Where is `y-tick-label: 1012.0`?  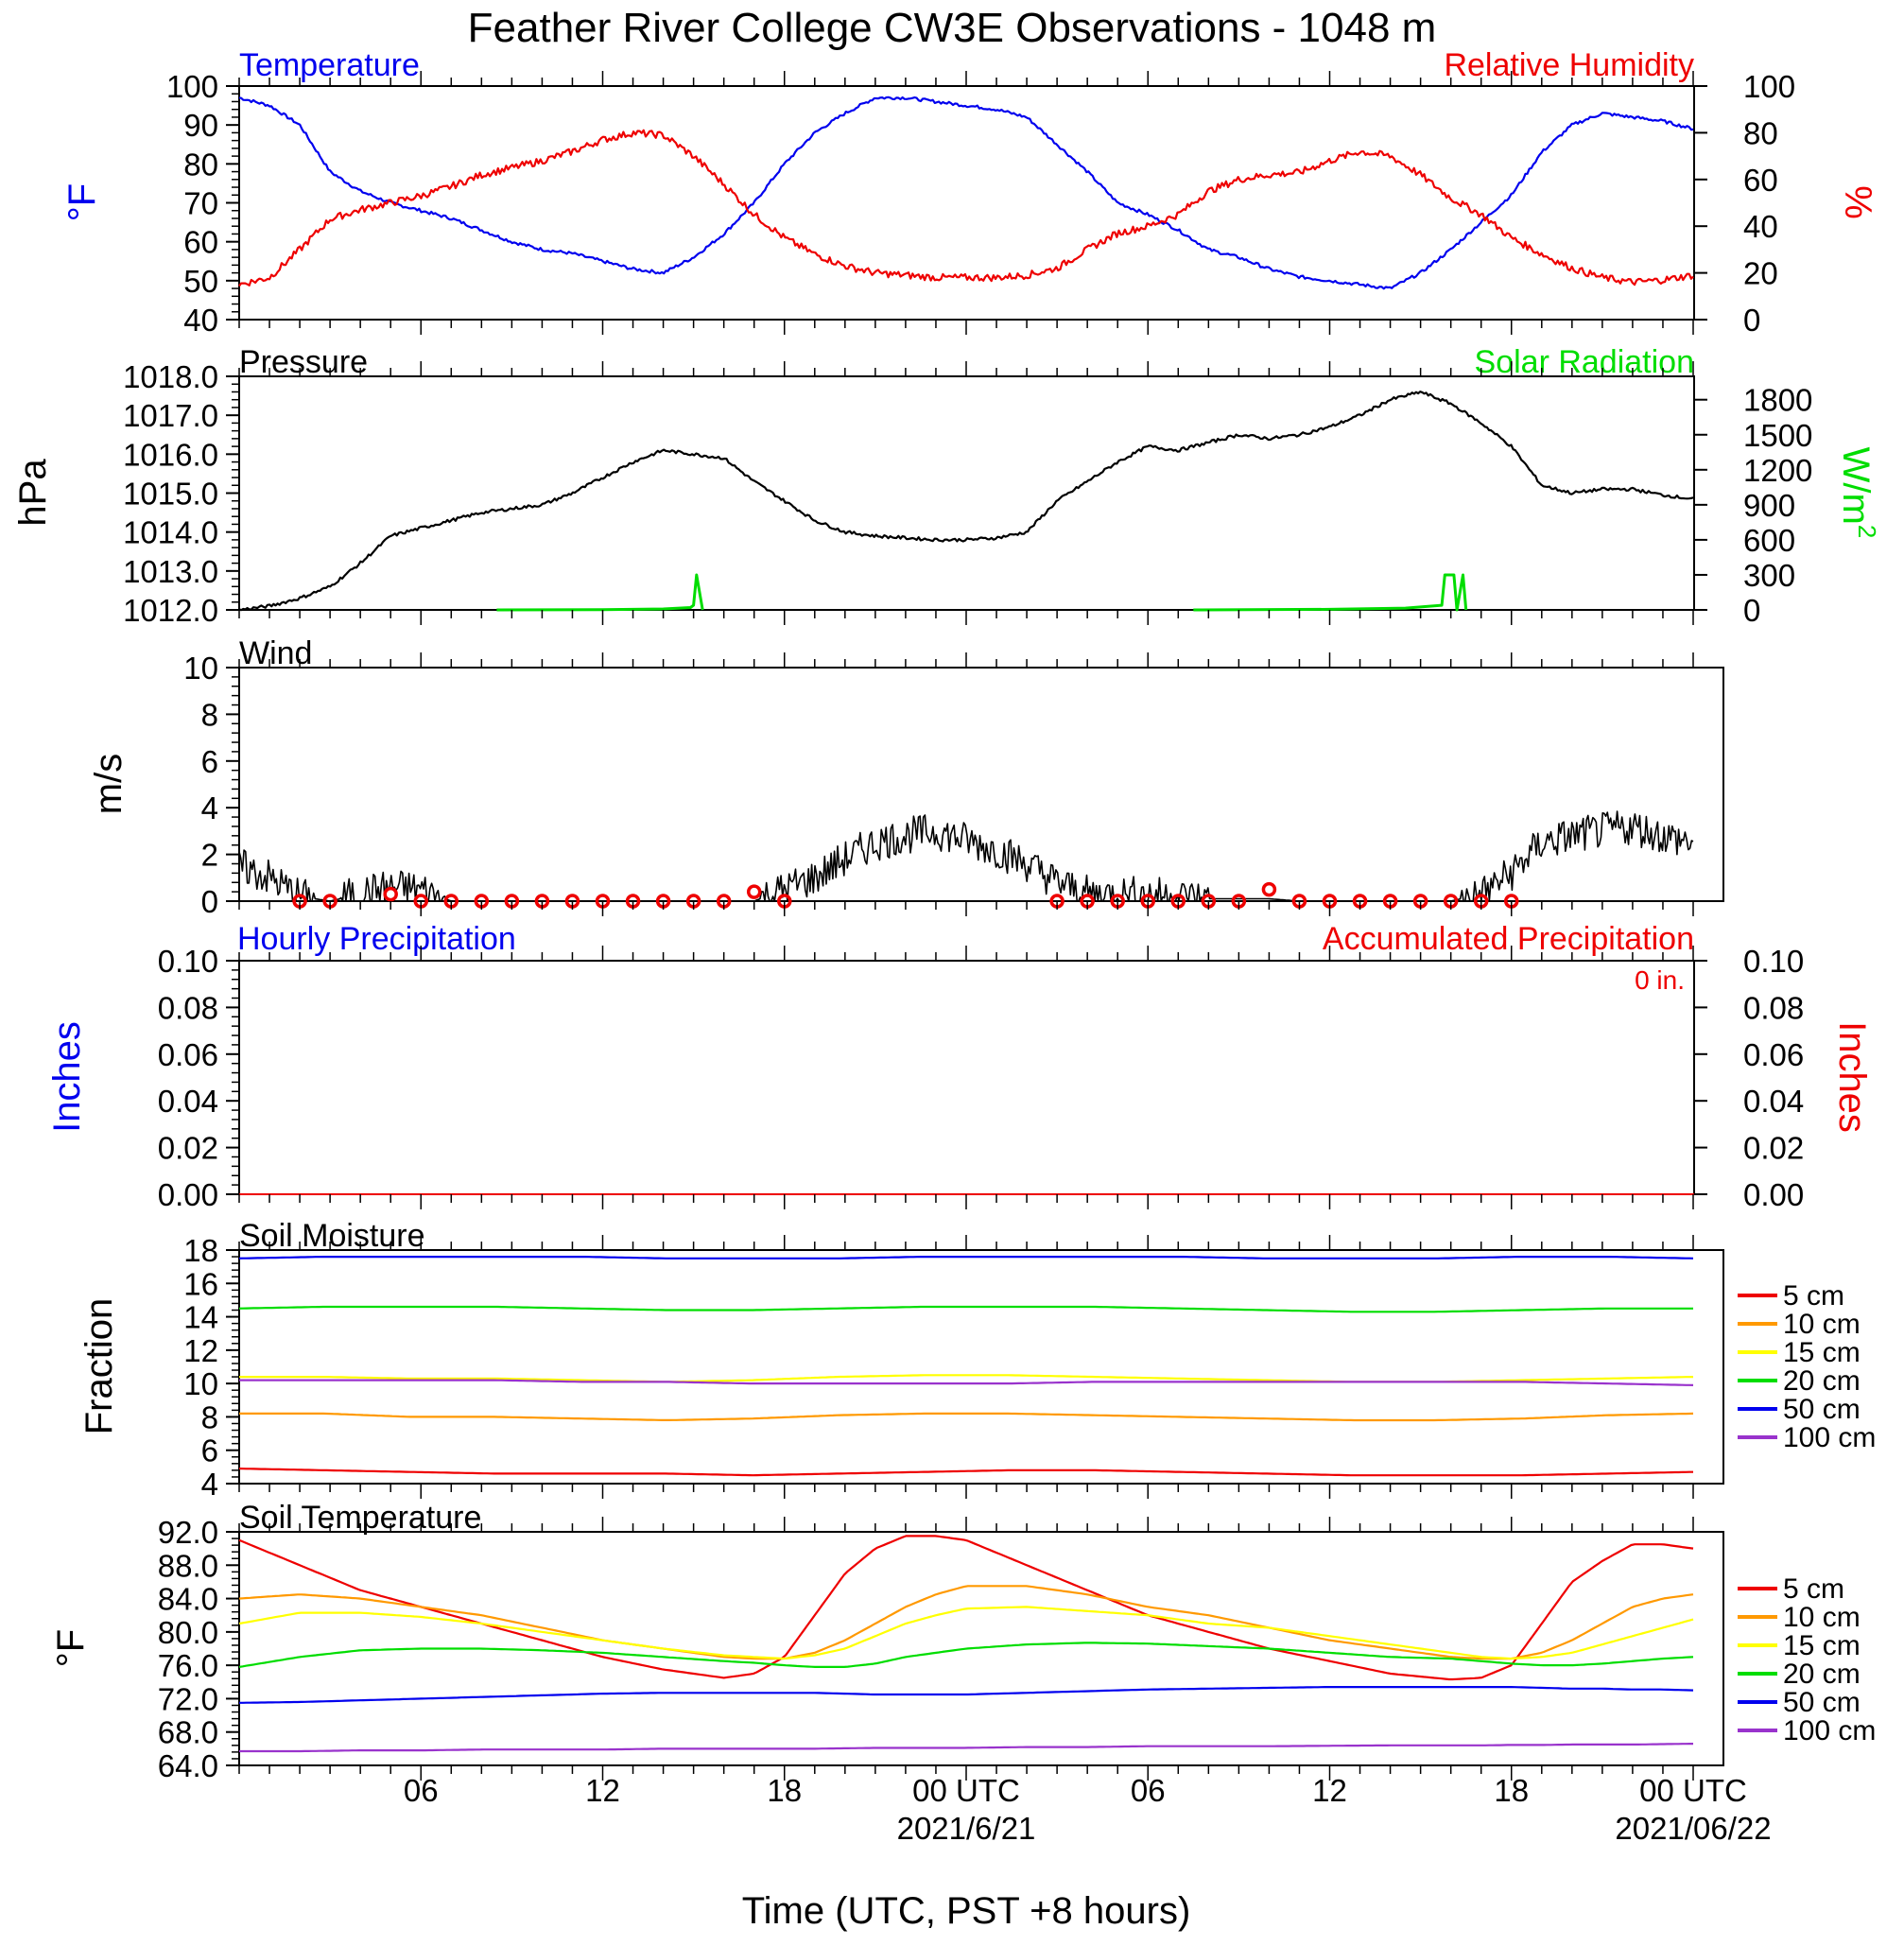
y-tick-label: 1012.0 is located at coordinates (170, 611).